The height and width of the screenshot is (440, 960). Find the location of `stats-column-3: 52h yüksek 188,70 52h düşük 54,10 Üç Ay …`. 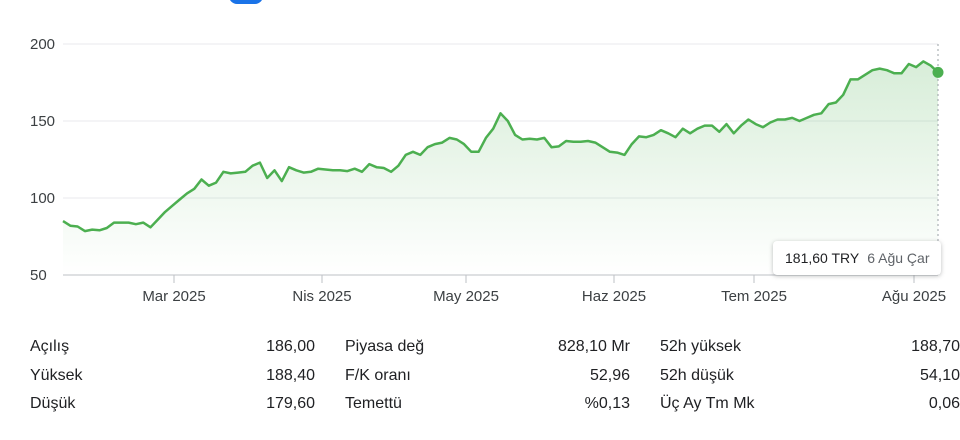

stats-column-3: 52h yüksek 188,70 52h düşük 54,10 Üç Ay … is located at coordinates (810, 376).